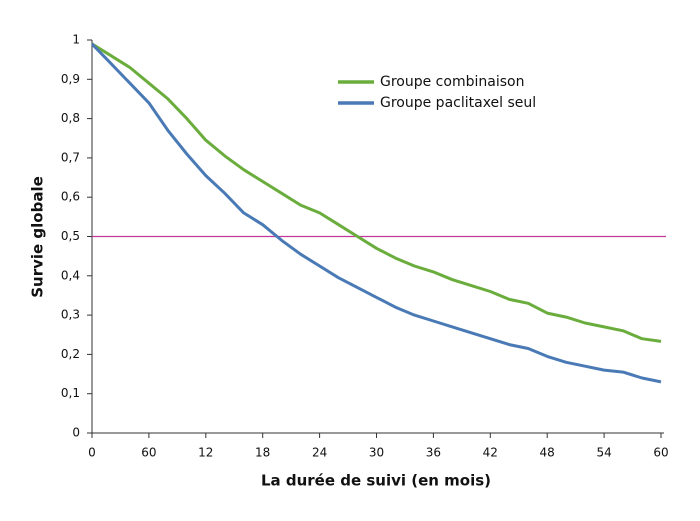 The width and height of the screenshot is (700, 521). What do you see at coordinates (70, 315) in the screenshot?
I see `y-tick-label: 0,3` at bounding box center [70, 315].